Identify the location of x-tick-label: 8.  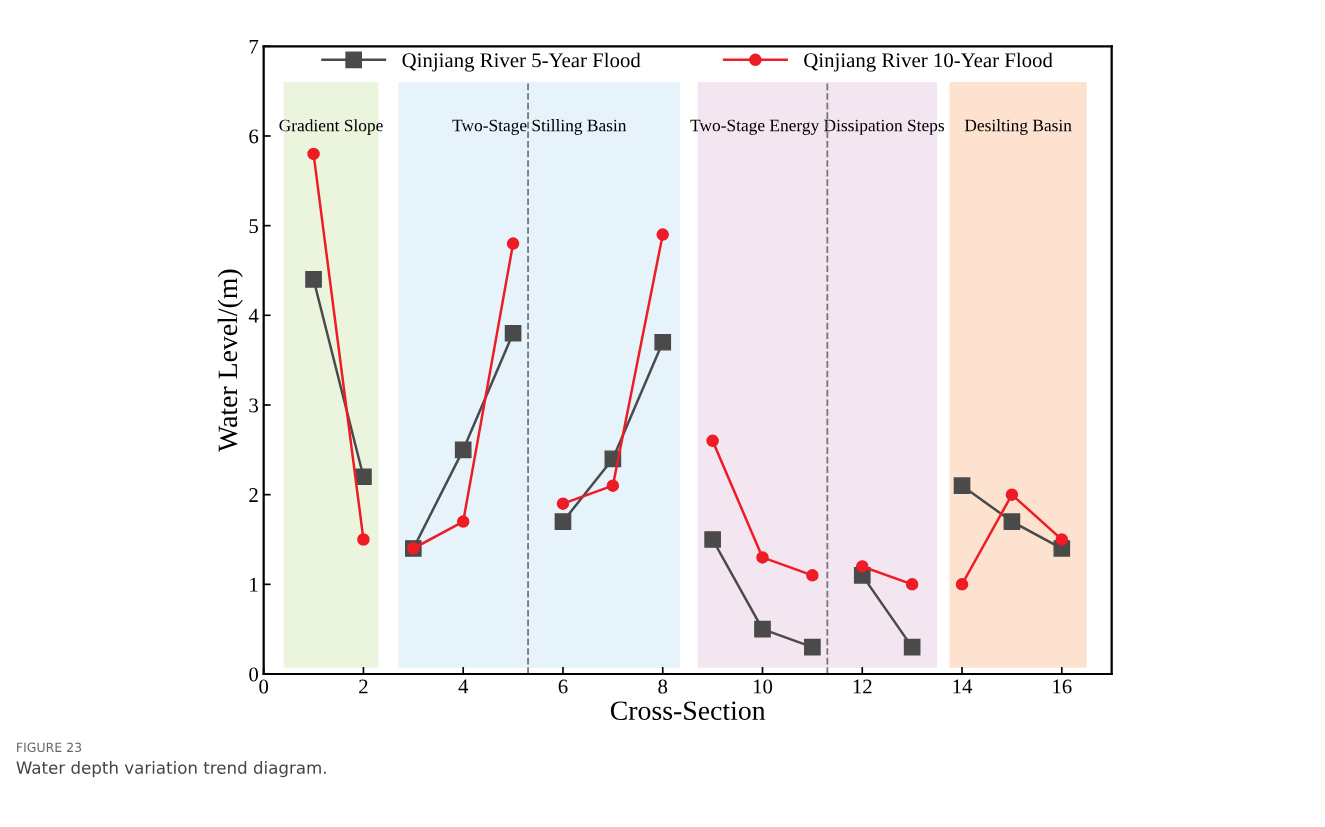
(663, 686).